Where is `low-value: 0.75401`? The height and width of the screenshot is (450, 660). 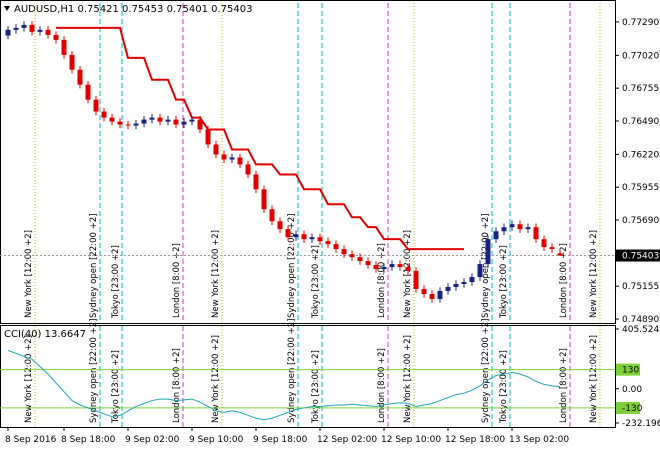 low-value: 0.75401 is located at coordinates (187, 9).